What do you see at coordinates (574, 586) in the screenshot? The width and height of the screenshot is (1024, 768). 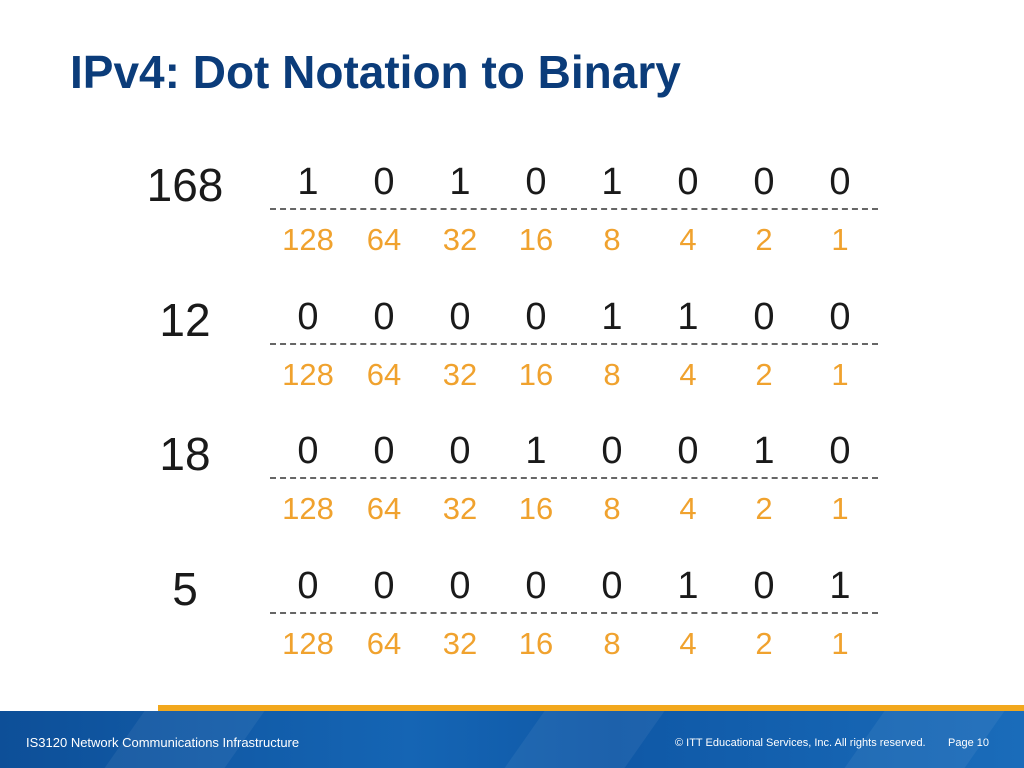 I see `bit-cells: 0 0 0 0 0 1 0 1` at bounding box center [574, 586].